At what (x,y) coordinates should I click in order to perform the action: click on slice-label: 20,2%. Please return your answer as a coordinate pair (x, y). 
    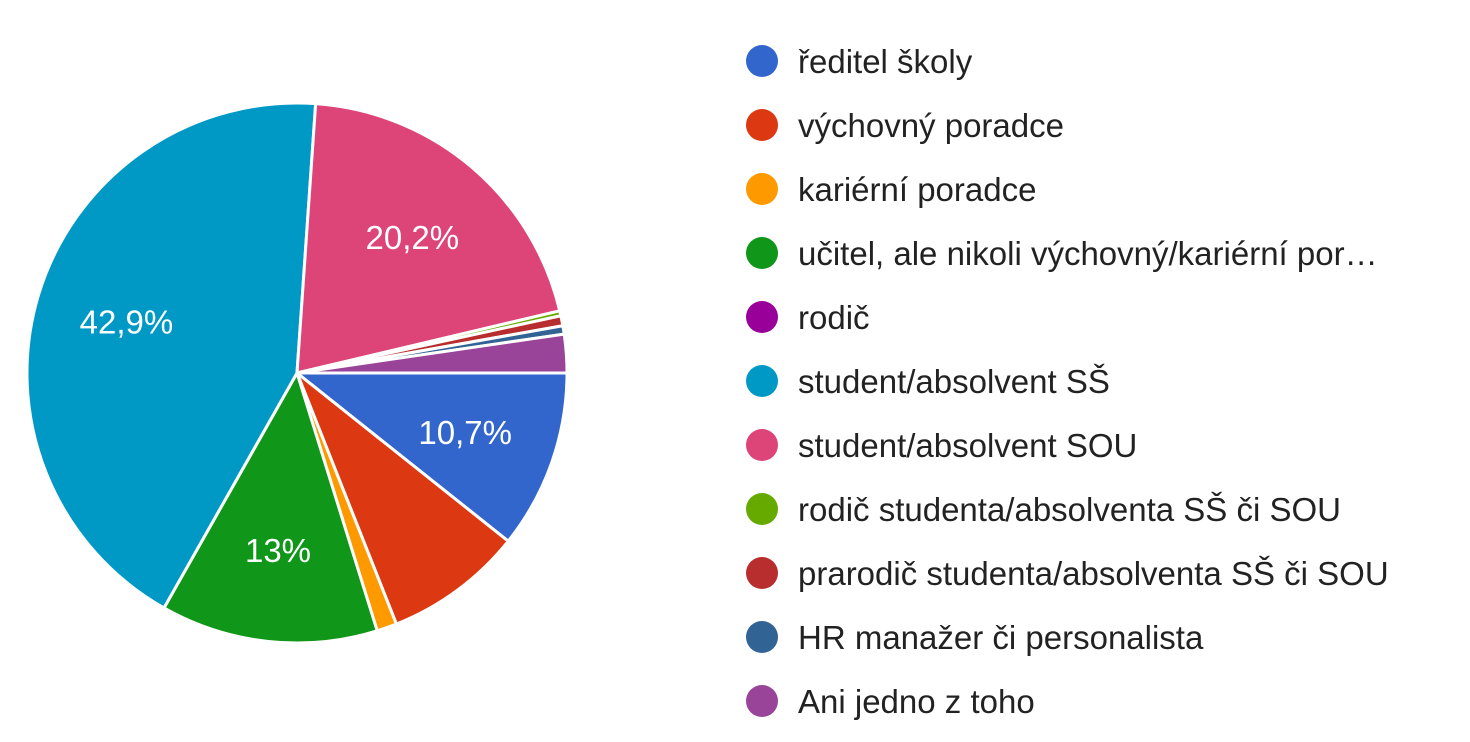
    Looking at the image, I should click on (413, 237).